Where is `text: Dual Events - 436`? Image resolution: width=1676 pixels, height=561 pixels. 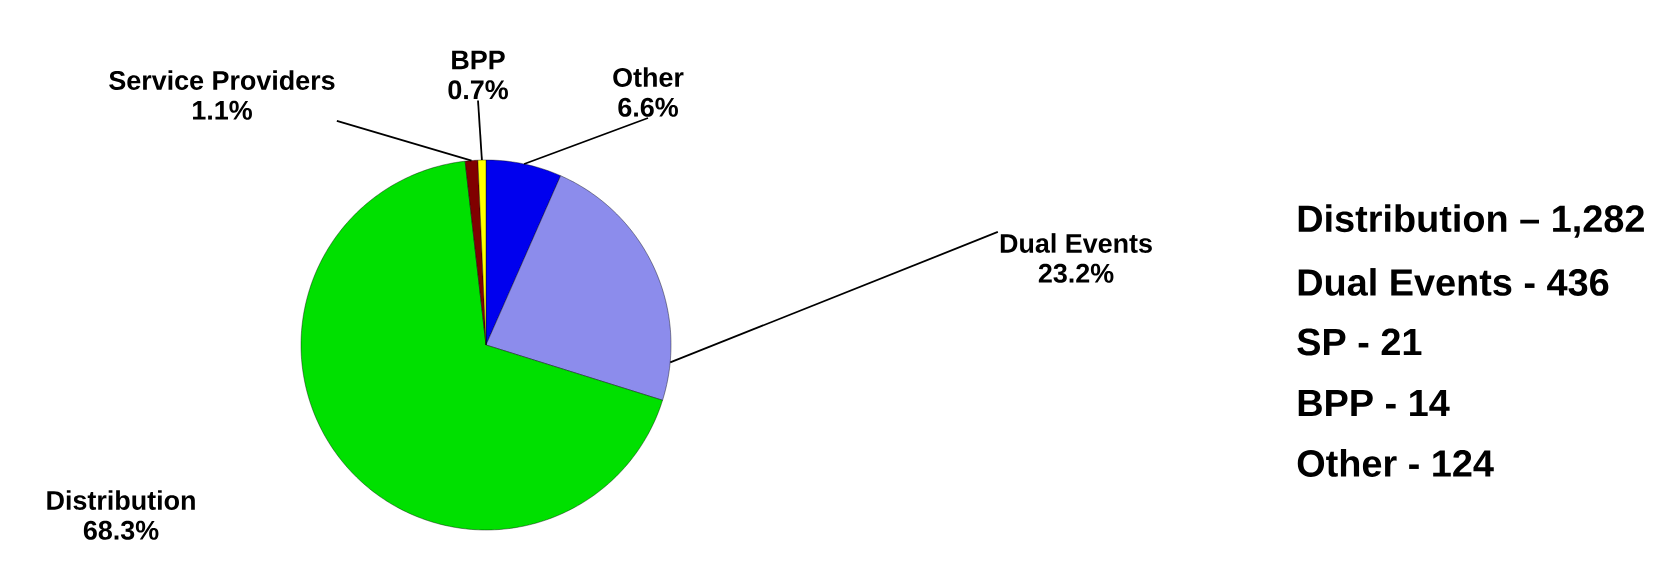 text: Dual Events - 436 is located at coordinates (1453, 282).